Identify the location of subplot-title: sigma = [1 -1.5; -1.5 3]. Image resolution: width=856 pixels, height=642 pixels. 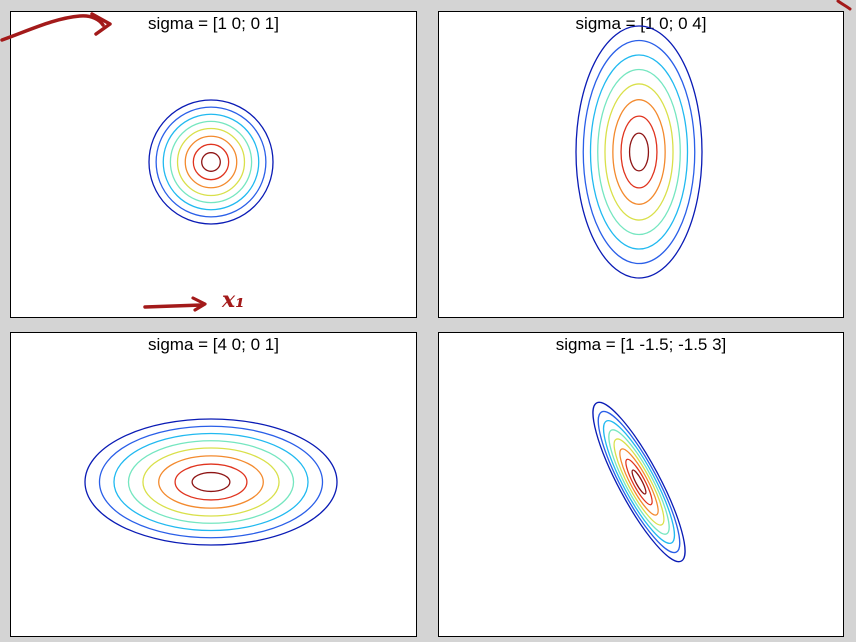
(641, 344).